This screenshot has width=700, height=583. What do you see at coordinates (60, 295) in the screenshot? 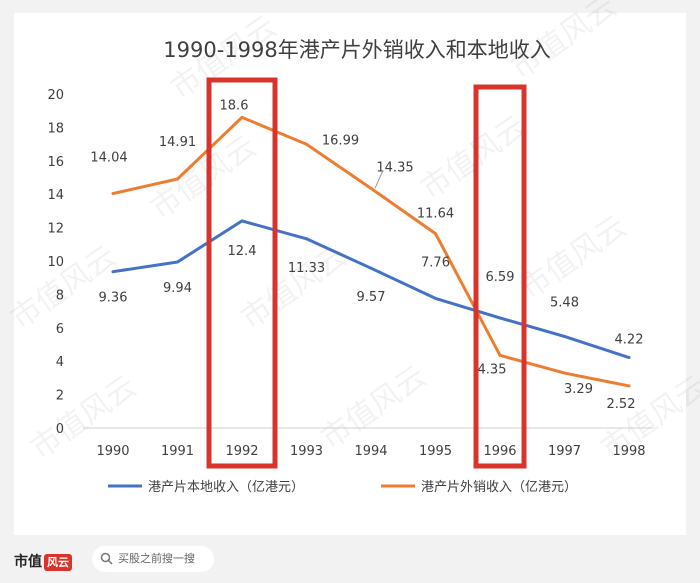
I see `y-tick-label: 8` at bounding box center [60, 295].